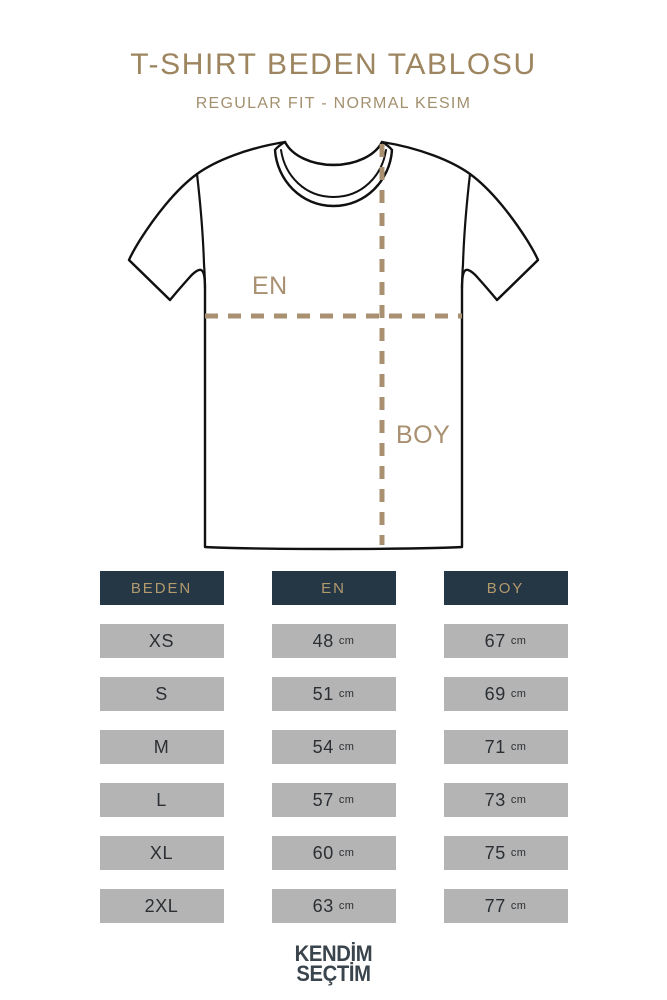 The height and width of the screenshot is (1000, 667). I want to click on brand-logo: KENDİM SEÇTİM, so click(333, 963).